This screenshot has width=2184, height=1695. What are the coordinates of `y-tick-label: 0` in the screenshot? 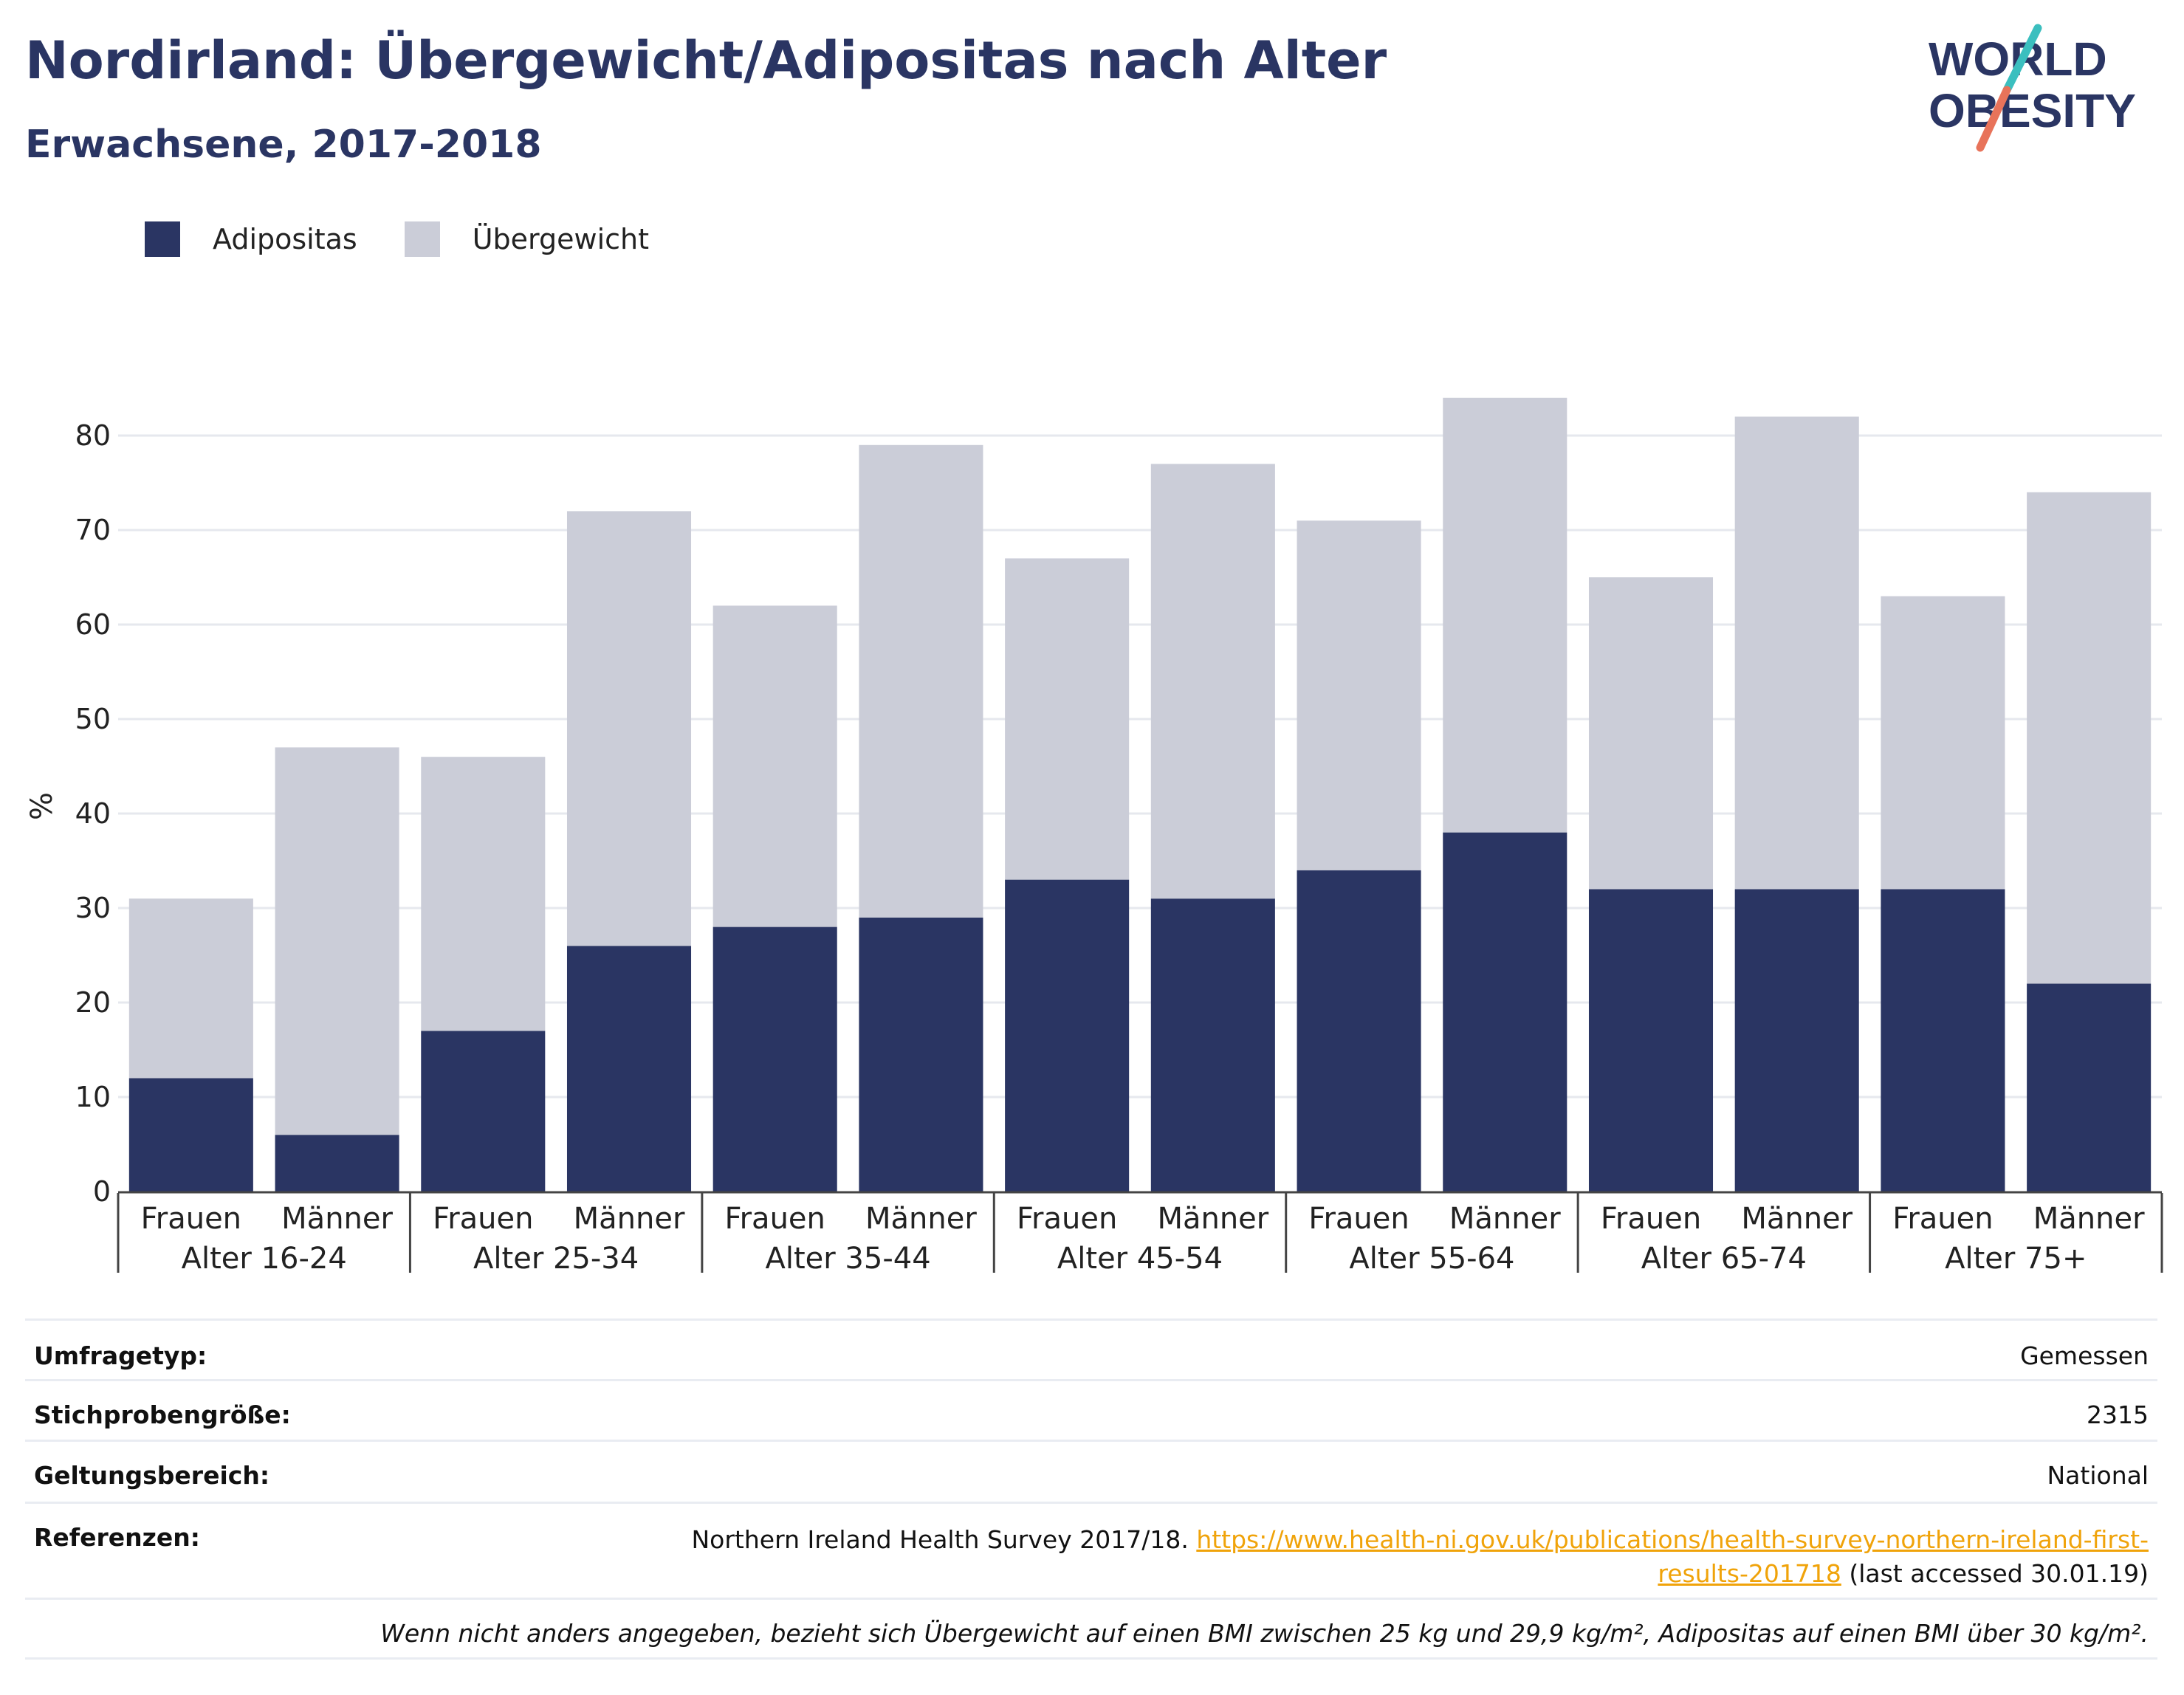 It's located at (102, 1191).